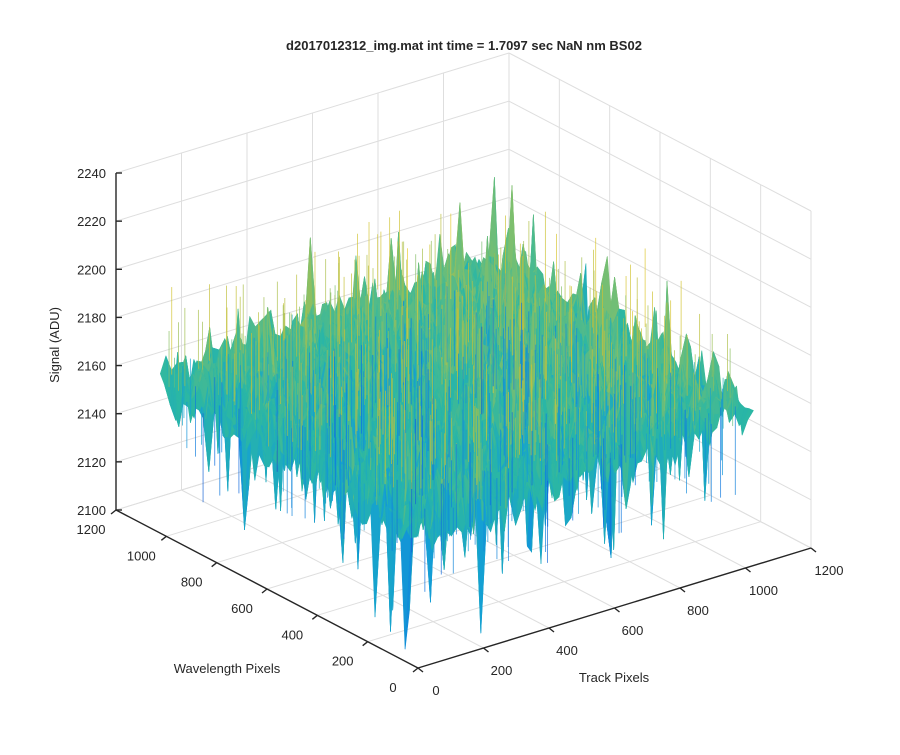 This screenshot has width=900, height=755. Describe the element at coordinates (829, 570) in the screenshot. I see `x-tick-label: 1200` at that location.